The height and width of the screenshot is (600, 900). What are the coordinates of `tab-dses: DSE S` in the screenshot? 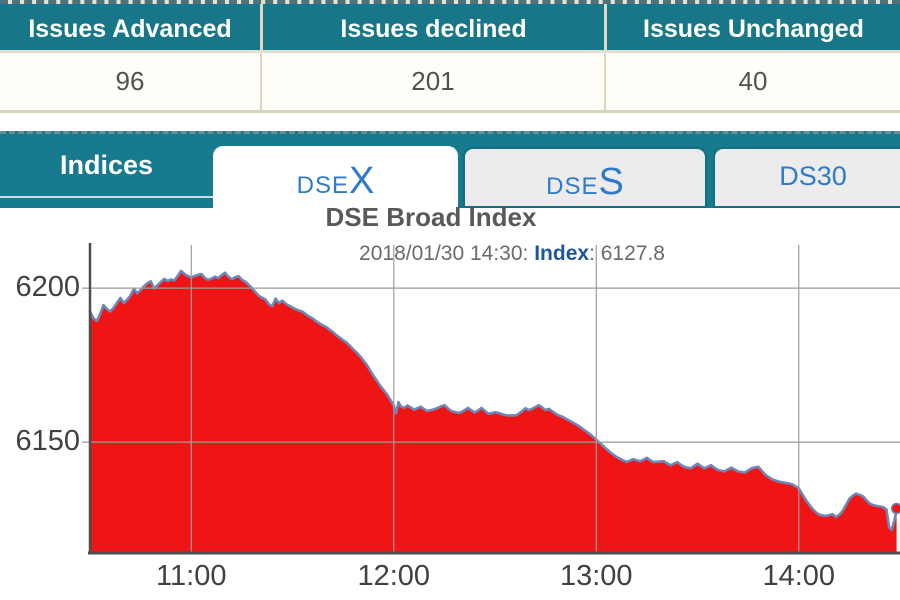 It's located at (585, 177).